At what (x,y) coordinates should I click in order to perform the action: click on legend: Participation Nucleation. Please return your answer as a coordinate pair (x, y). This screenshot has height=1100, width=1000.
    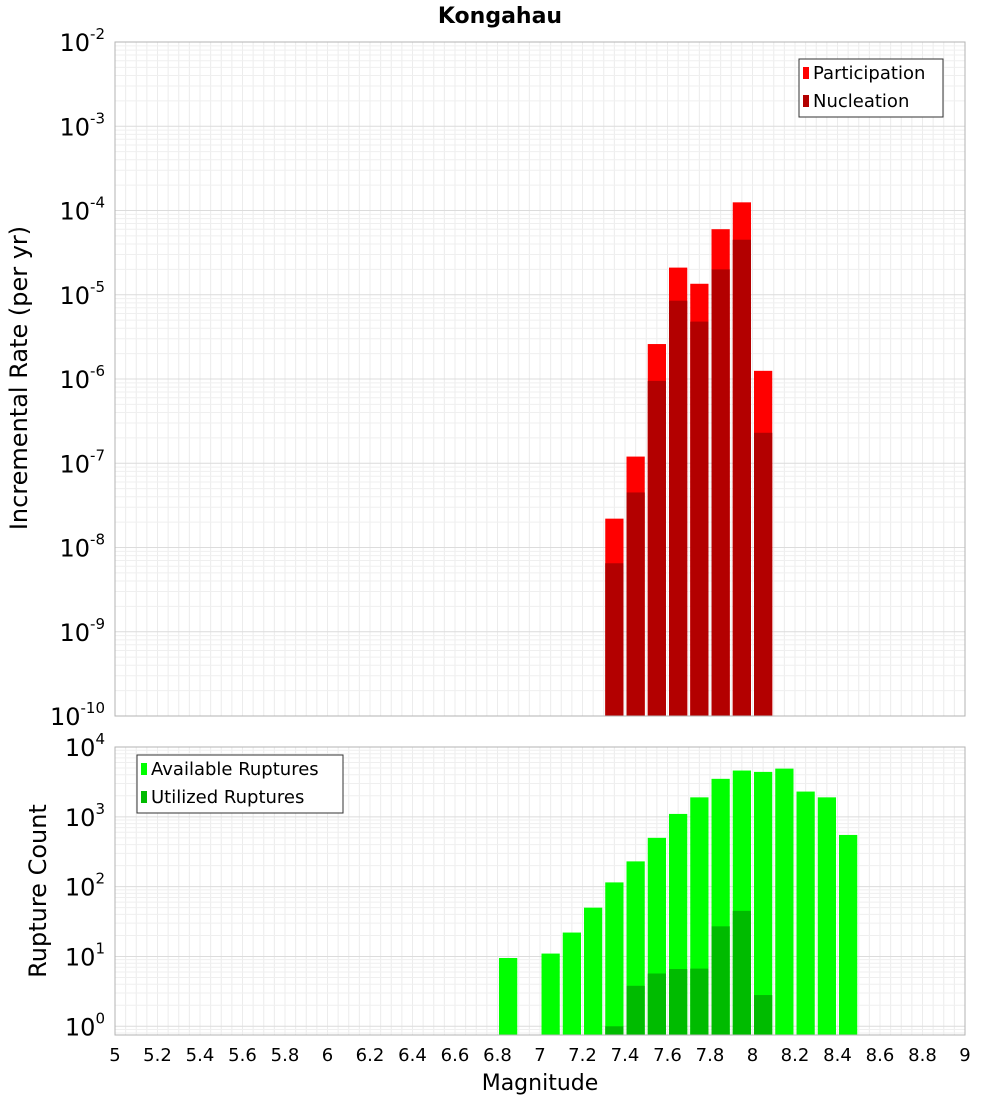
    Looking at the image, I should click on (871, 88).